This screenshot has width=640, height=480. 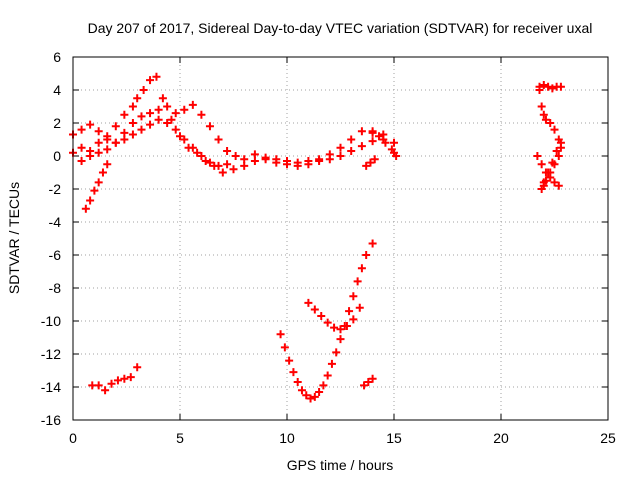 I want to click on series-track-j, so click(x=368, y=382).